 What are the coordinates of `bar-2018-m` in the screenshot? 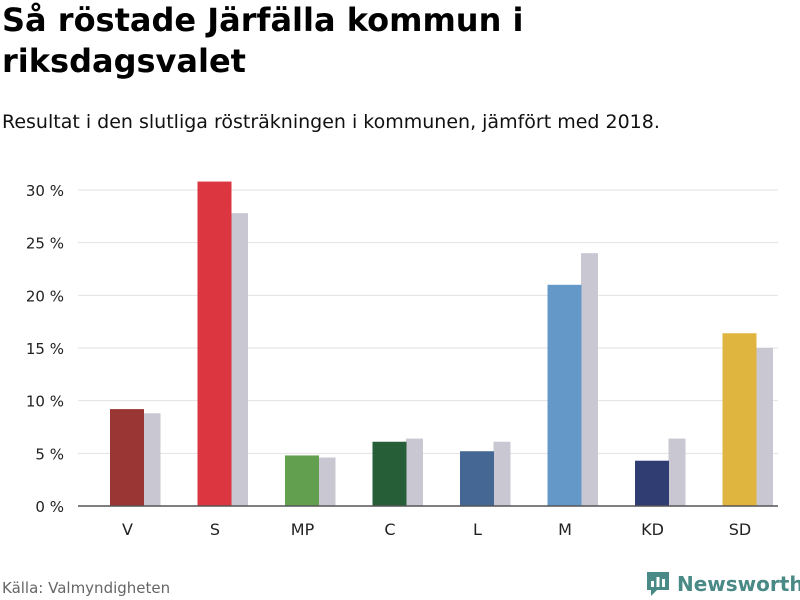 It's located at (589, 379).